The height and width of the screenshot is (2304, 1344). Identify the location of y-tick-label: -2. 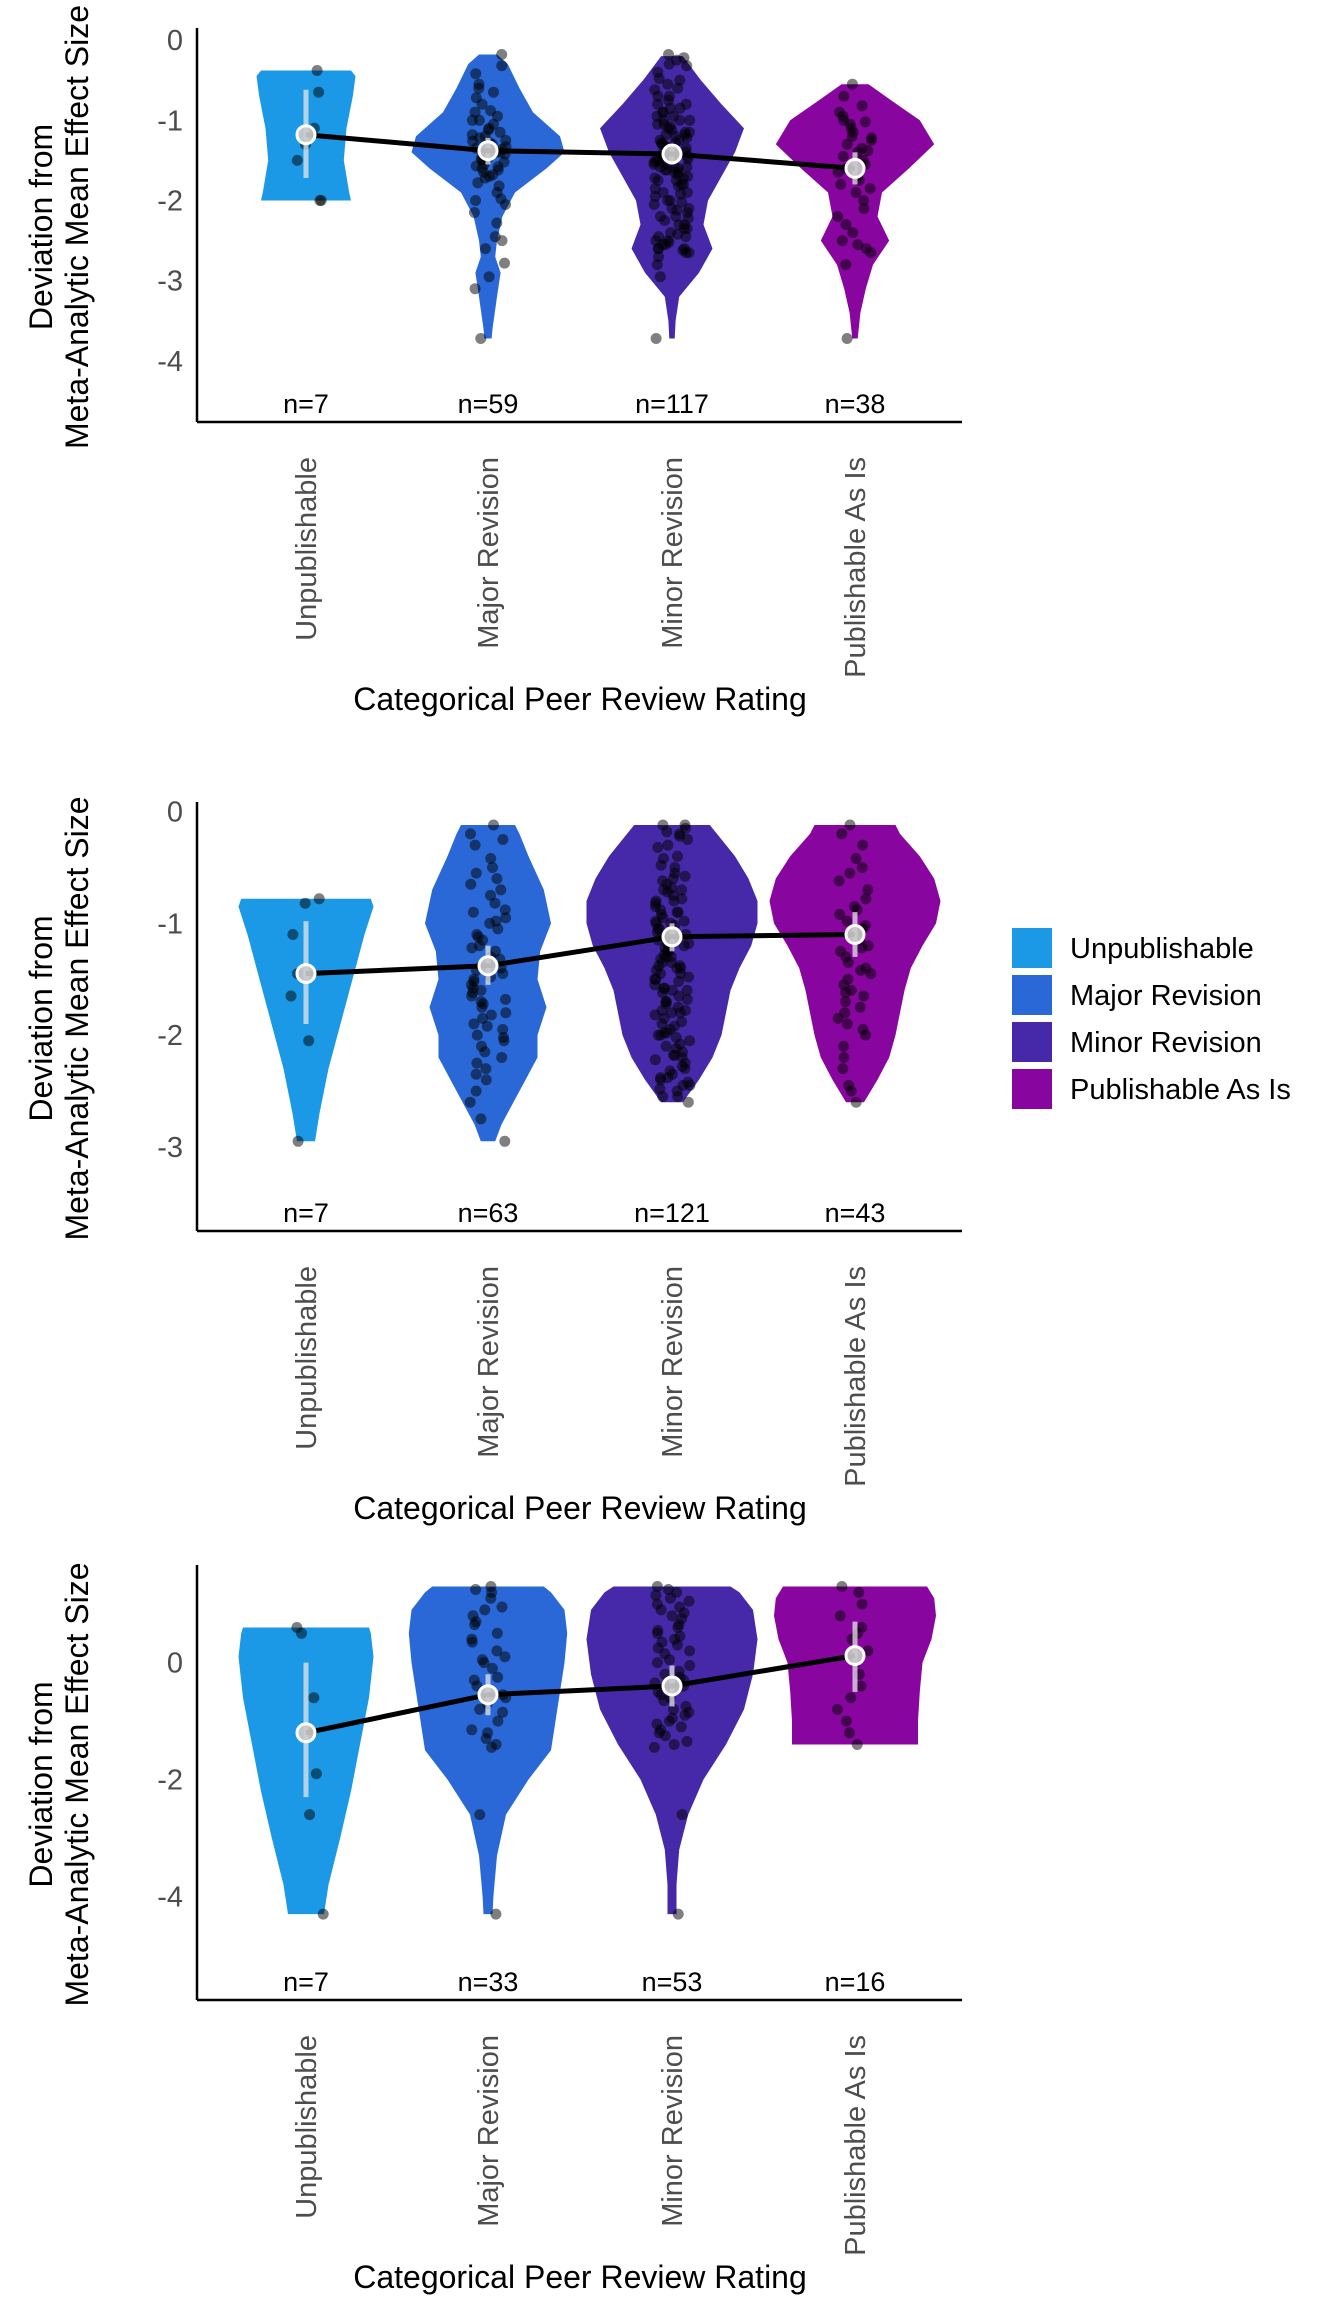
(170, 201).